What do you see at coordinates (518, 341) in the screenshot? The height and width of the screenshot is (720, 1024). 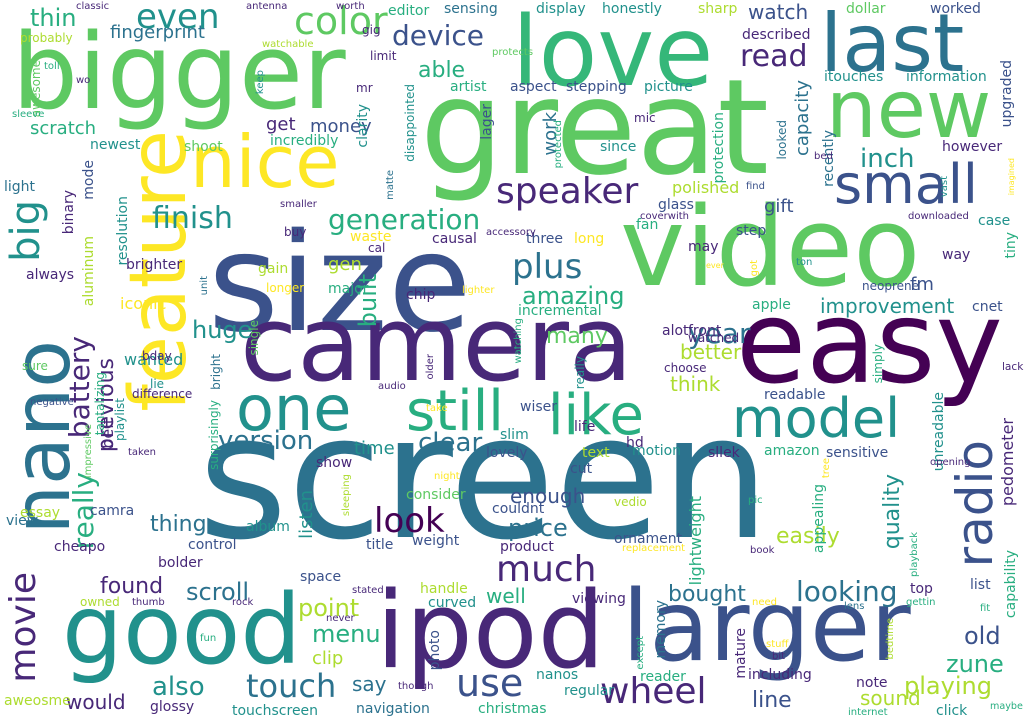 I see `cloud-word: watching` at bounding box center [518, 341].